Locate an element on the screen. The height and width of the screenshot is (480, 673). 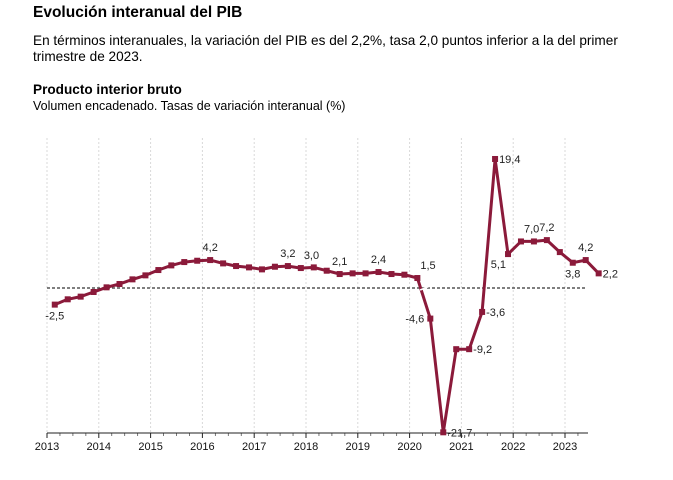
data-label: -3,6 is located at coordinates (495, 313).